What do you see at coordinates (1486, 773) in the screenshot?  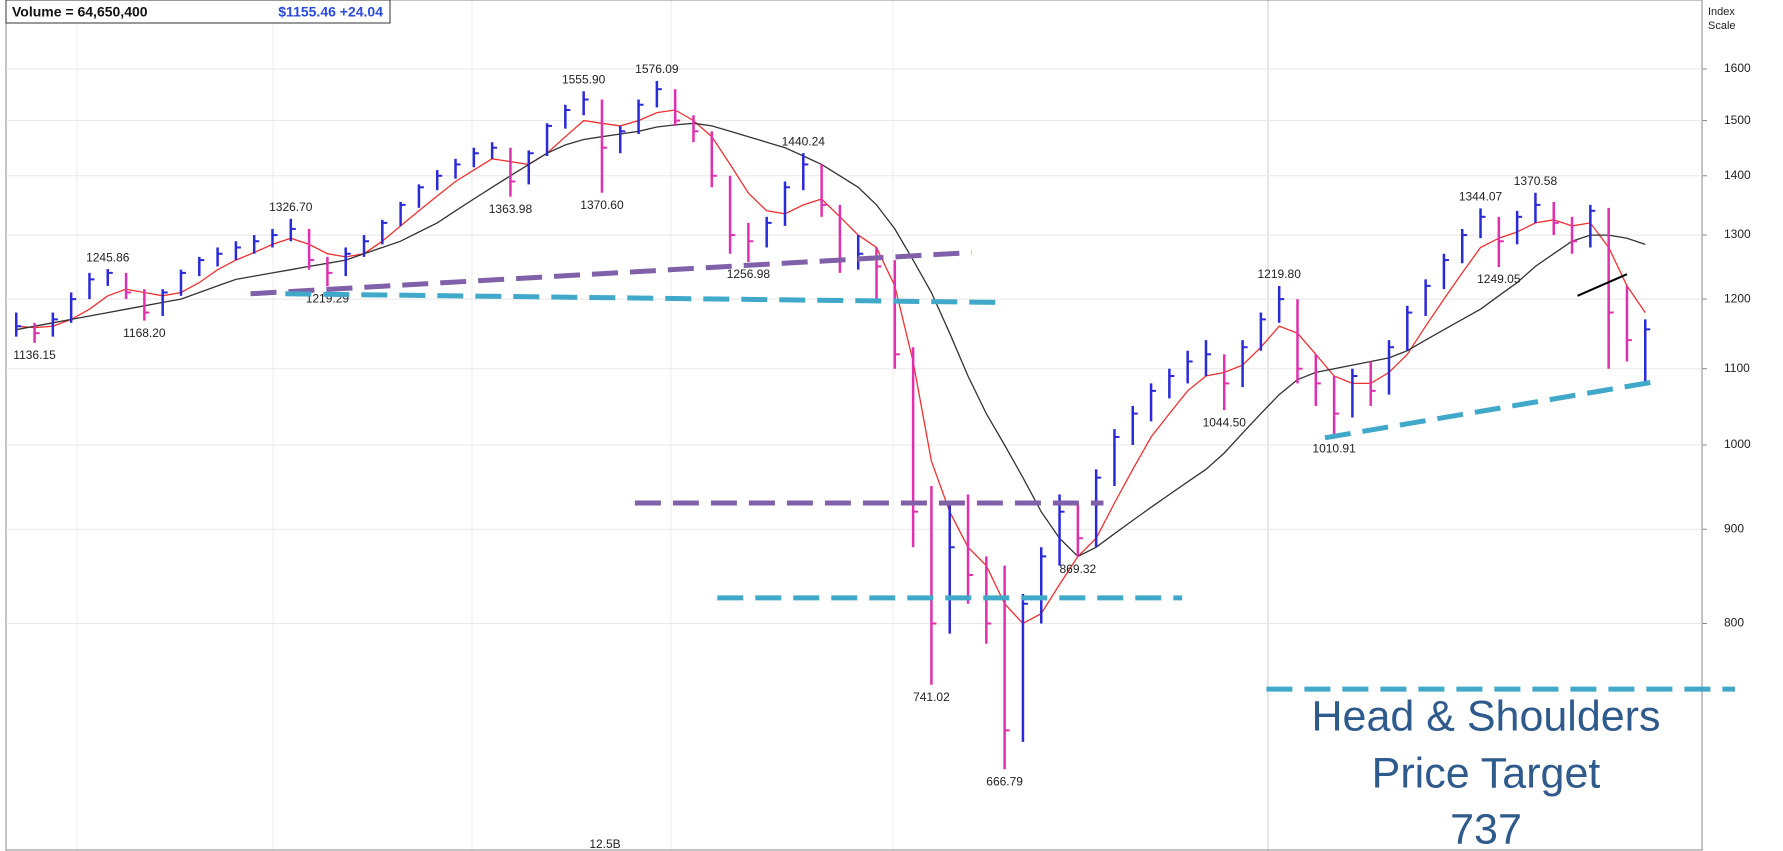 I see `target-text: Price Target` at bounding box center [1486, 773].